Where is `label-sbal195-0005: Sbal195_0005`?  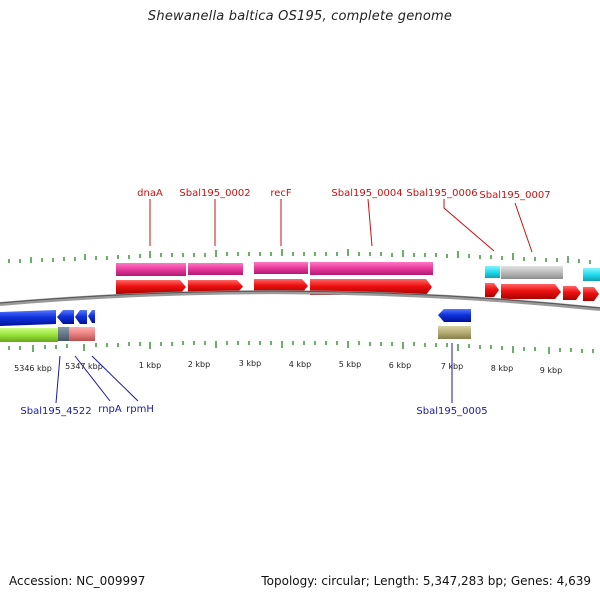 label-sbal195-0005: Sbal195_0005 is located at coordinates (451, 411).